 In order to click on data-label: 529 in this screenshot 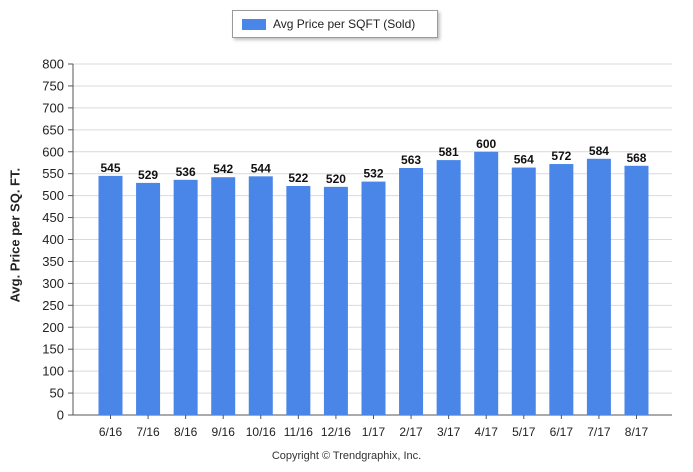, I will do `click(148, 175)`.